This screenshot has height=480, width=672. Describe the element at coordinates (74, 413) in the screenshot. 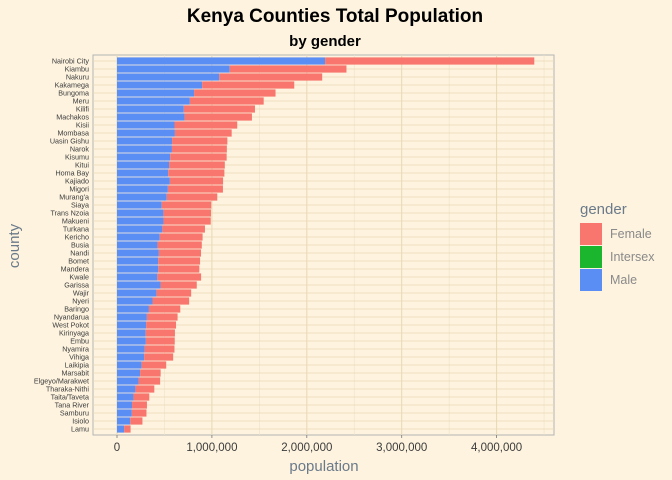

I see `county-tick-label: Samburu` at that location.